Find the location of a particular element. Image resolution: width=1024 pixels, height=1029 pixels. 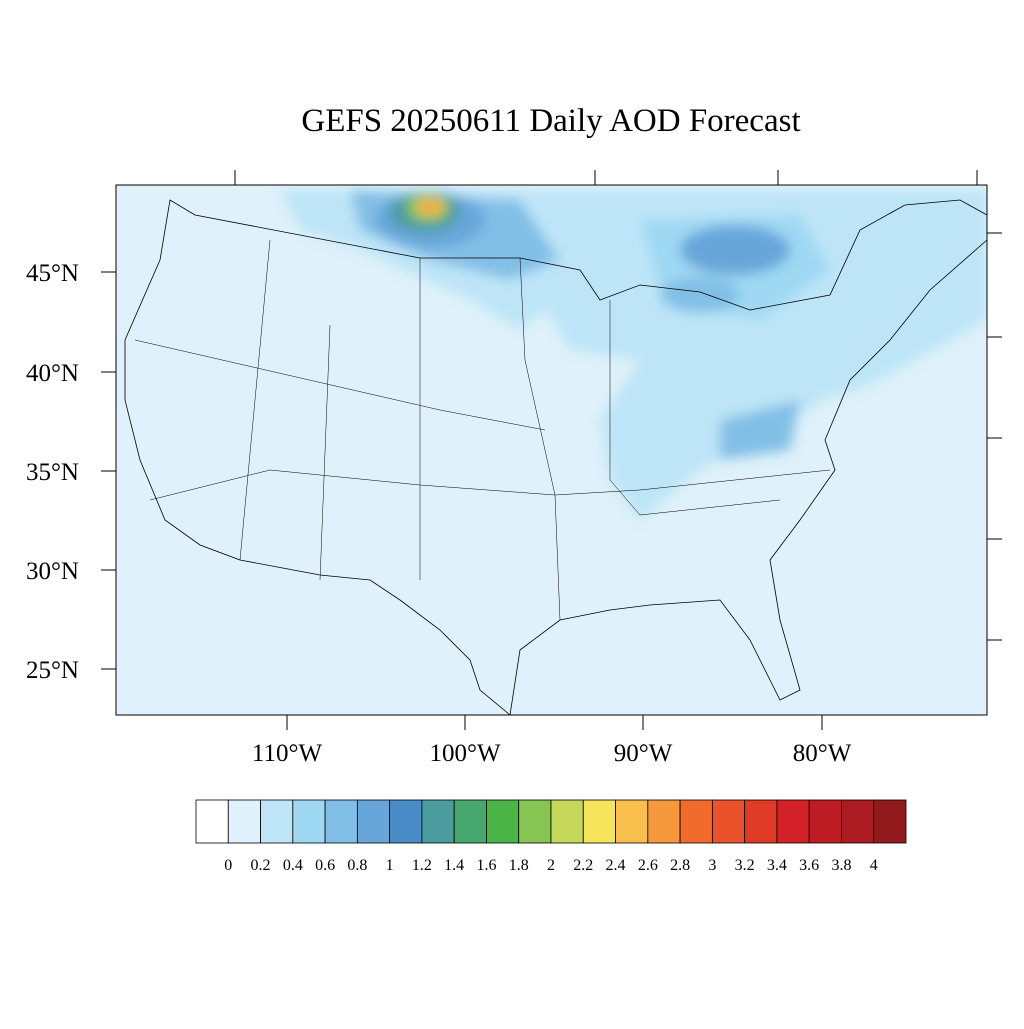

colorbar-label: 1.2 is located at coordinates (422, 865).